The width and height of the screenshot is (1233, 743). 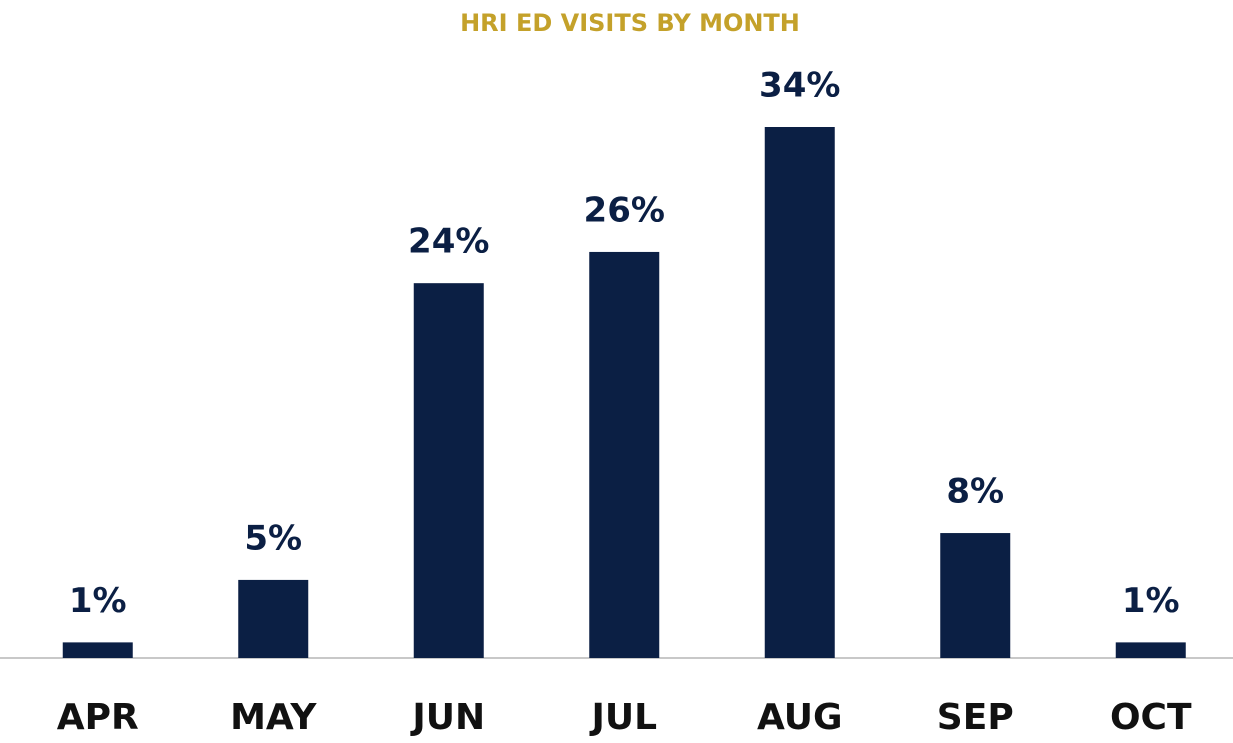 What do you see at coordinates (630, 23) in the screenshot?
I see `chart-title: HRI ED VISITS BY MONTH` at bounding box center [630, 23].